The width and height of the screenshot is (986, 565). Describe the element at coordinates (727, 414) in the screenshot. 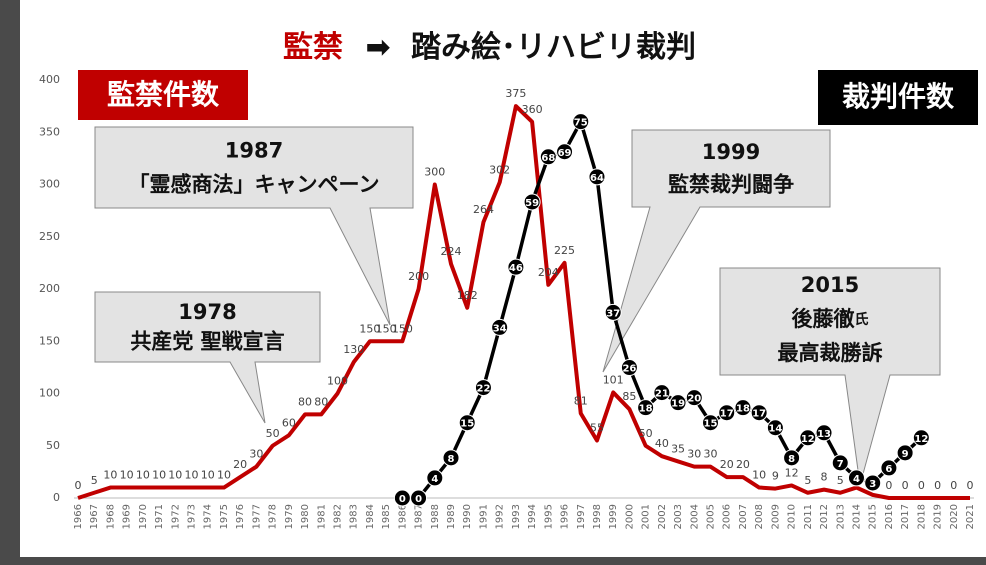

I see `data-label: 17` at that location.